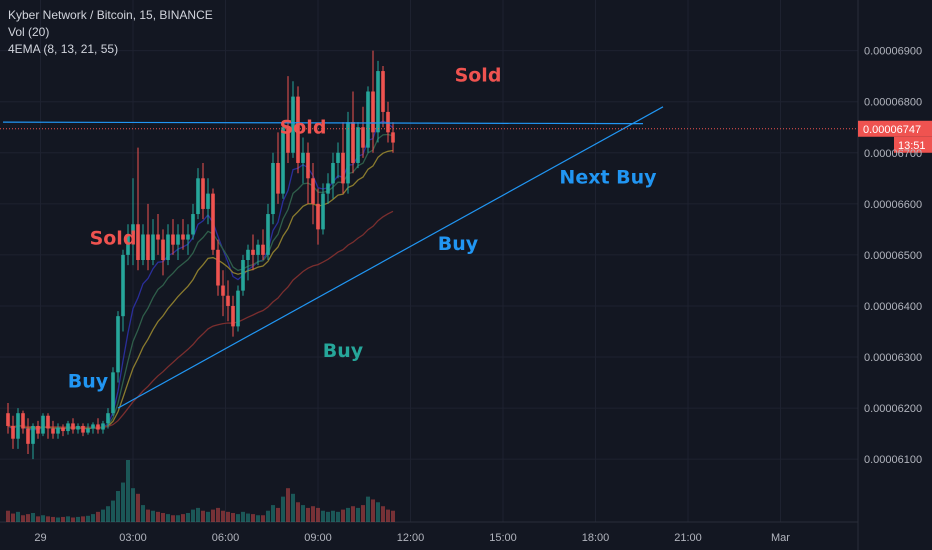  I want to click on annotation-label: Next Buy, so click(608, 177).